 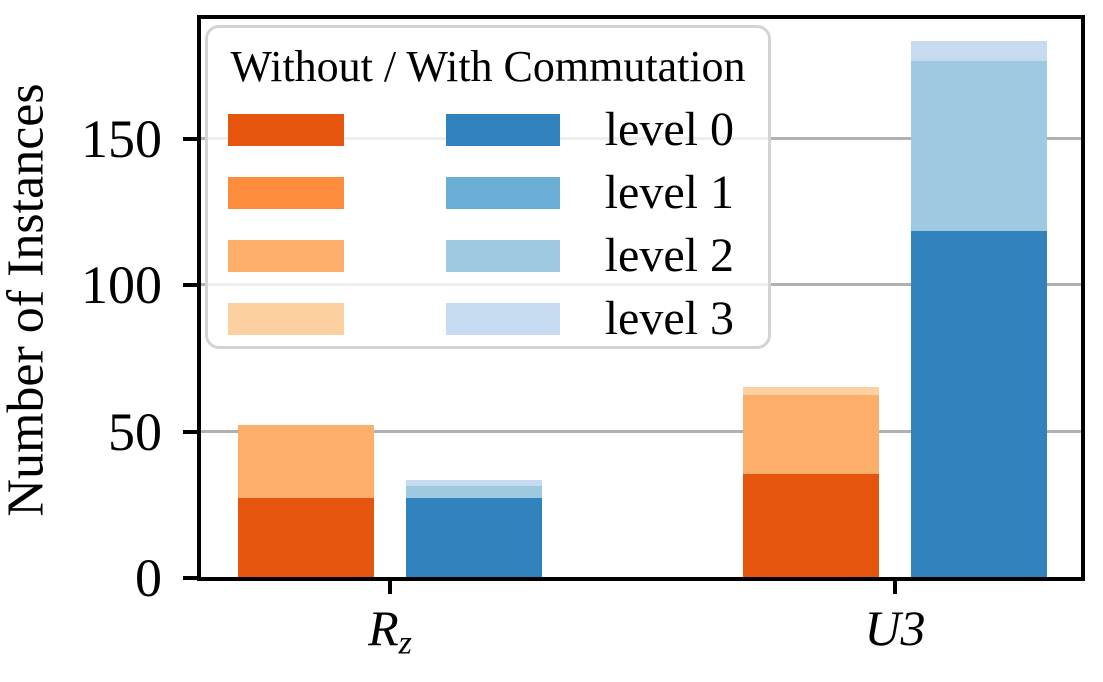 I want to click on legend-row-3: level 3, so click(x=488, y=319).